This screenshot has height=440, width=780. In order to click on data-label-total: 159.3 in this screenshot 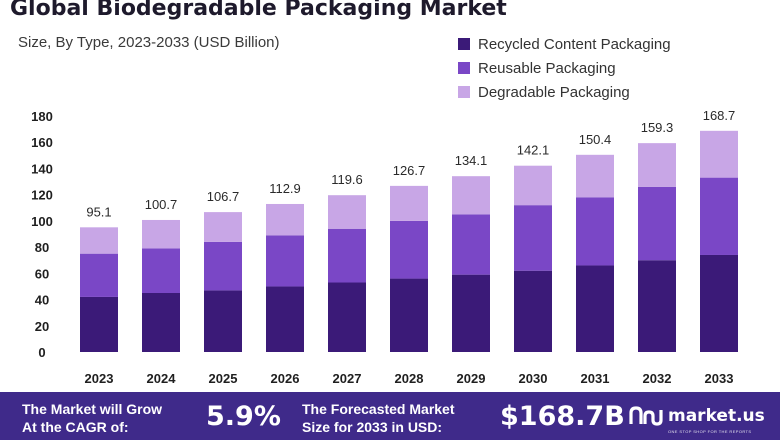, I will do `click(657, 127)`.